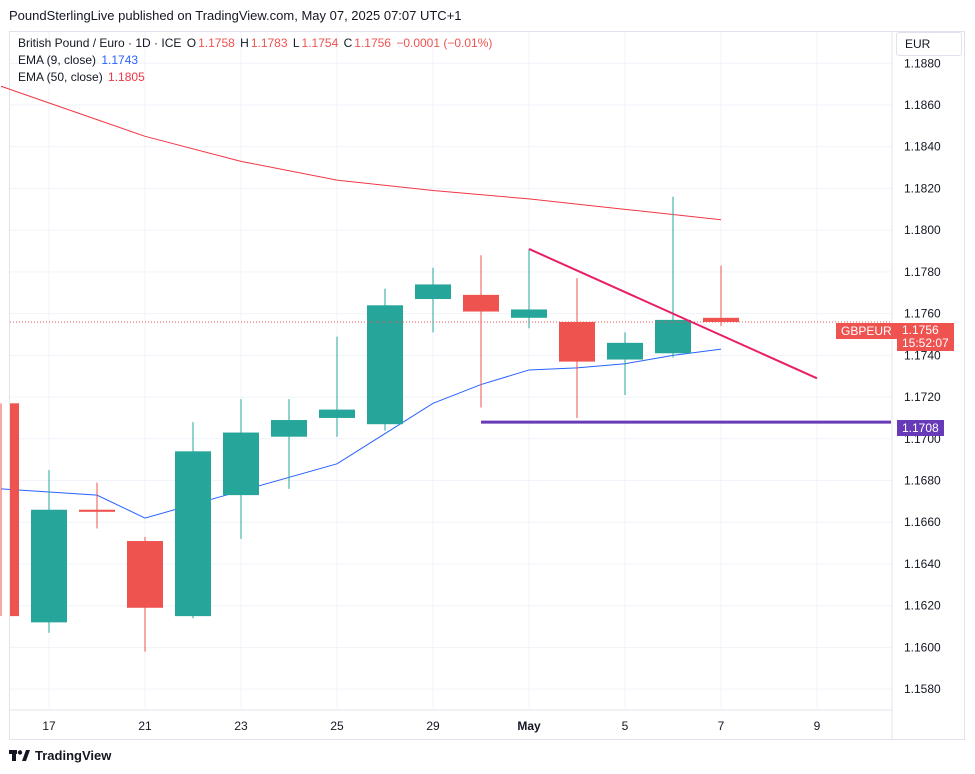 This screenshot has height=774, width=975. I want to click on symbol-tag: GBPEUR, so click(866, 331).